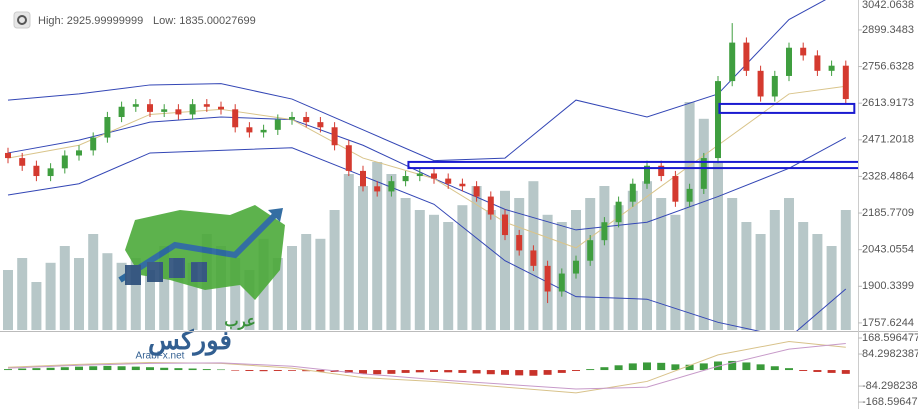  I want to click on logo-arabic-main: فوركس, so click(190, 340).